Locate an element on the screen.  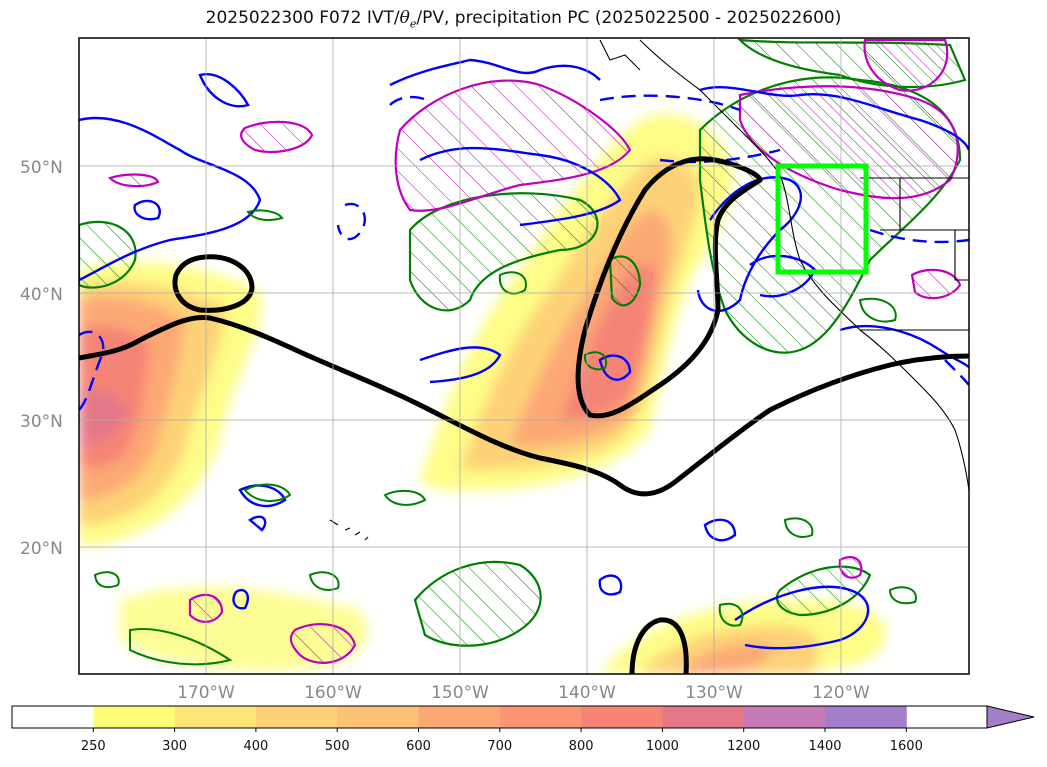
lon-label: 130°W is located at coordinates (714, 693).